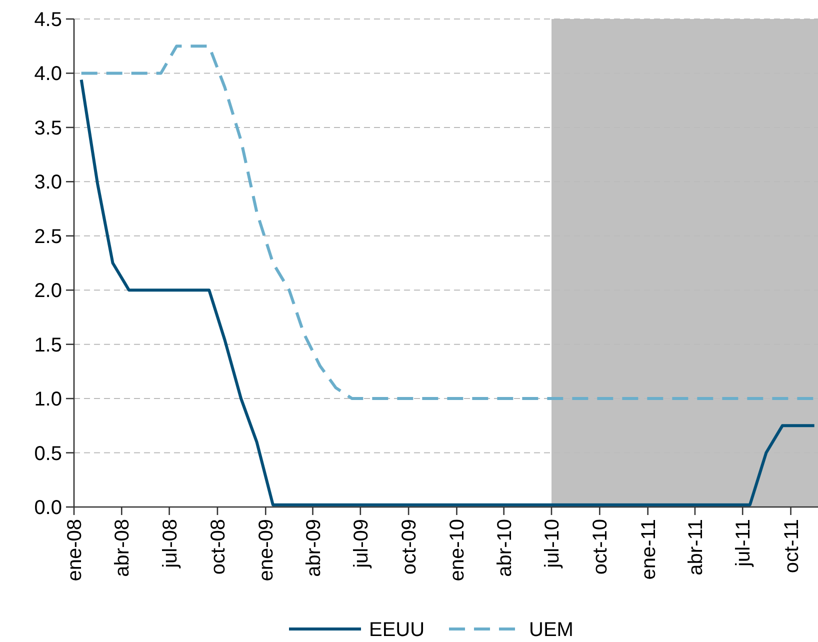 This screenshot has height=642, width=818. I want to click on y-tick-label: 0.0, so click(48, 508).